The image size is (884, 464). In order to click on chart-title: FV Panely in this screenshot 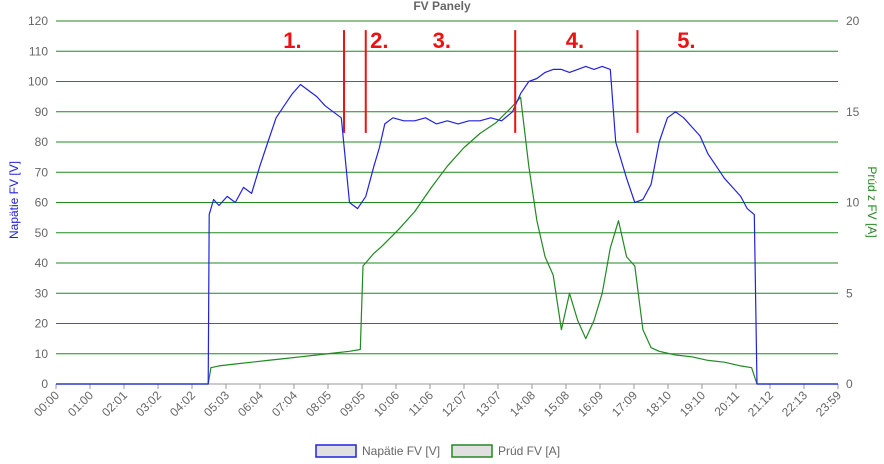, I will do `click(442, 6)`.